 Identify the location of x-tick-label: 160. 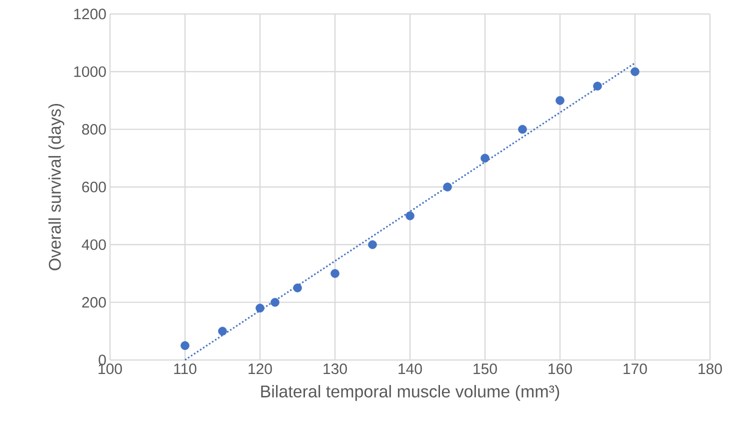
(560, 369).